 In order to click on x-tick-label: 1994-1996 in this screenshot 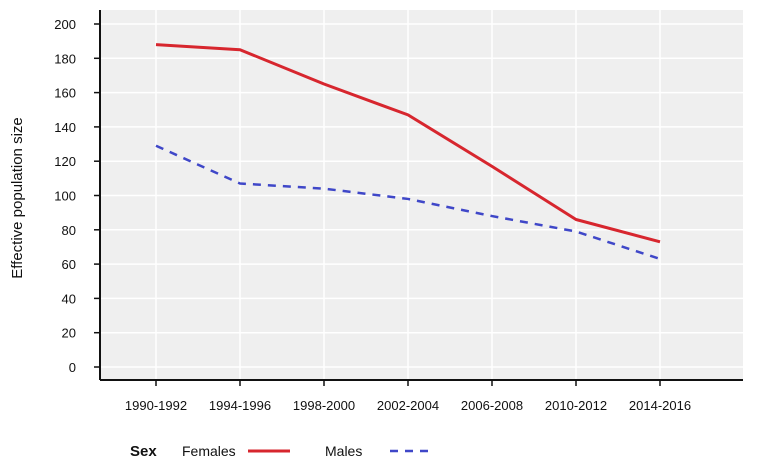, I will do `click(240, 405)`.